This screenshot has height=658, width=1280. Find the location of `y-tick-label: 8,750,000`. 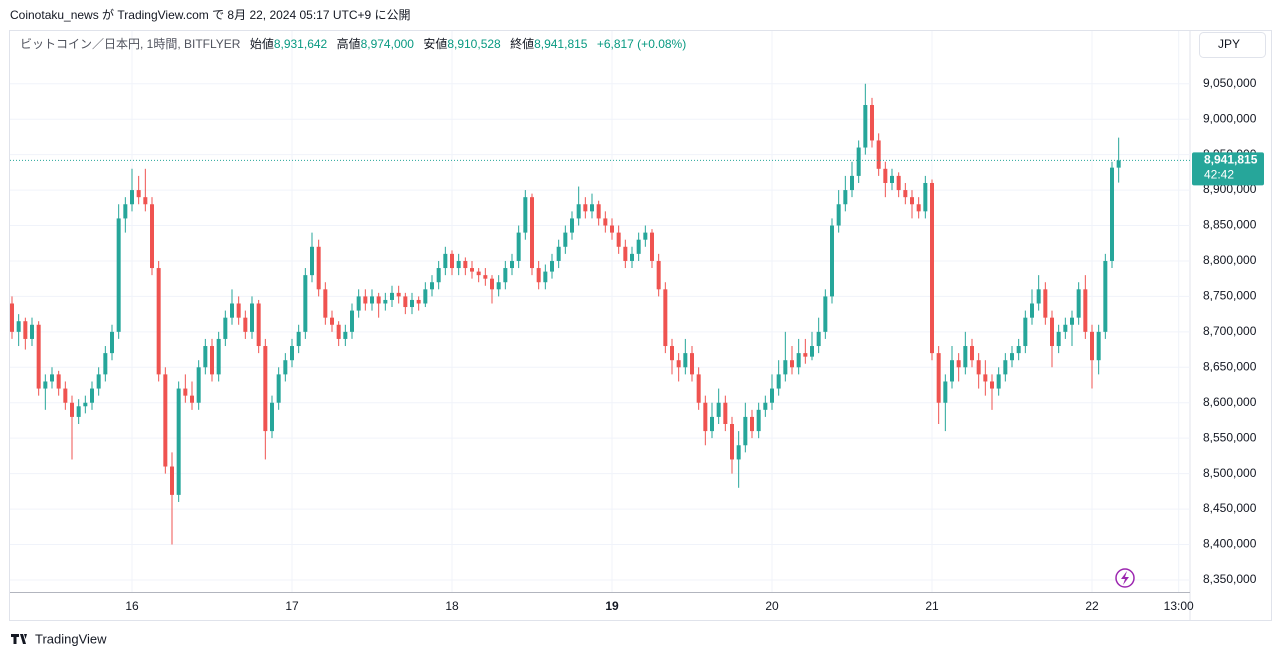

y-tick-label: 8,750,000 is located at coordinates (1230, 296).